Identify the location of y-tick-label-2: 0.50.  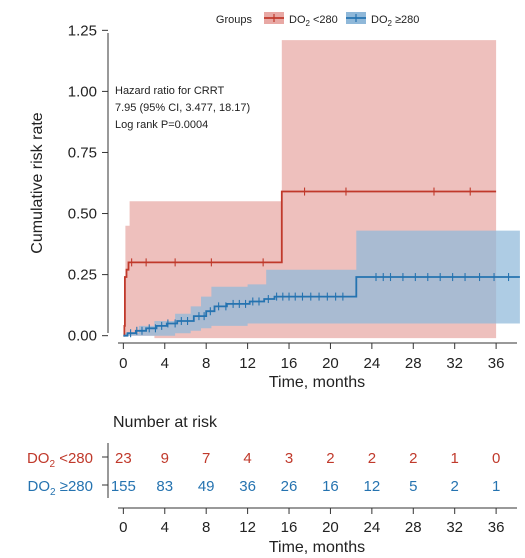
(82, 214).